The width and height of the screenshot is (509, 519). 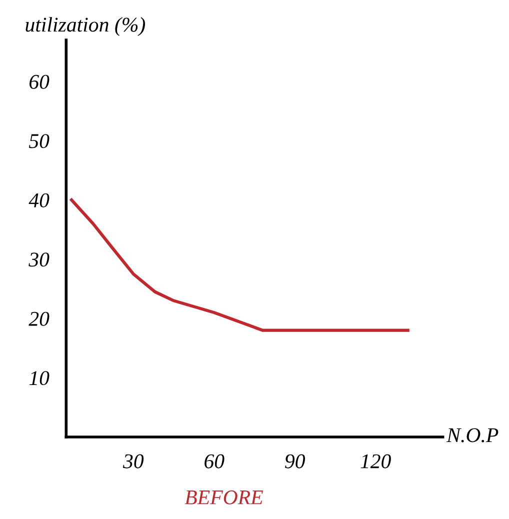 What do you see at coordinates (223, 497) in the screenshot?
I see `text: BEFORE` at bounding box center [223, 497].